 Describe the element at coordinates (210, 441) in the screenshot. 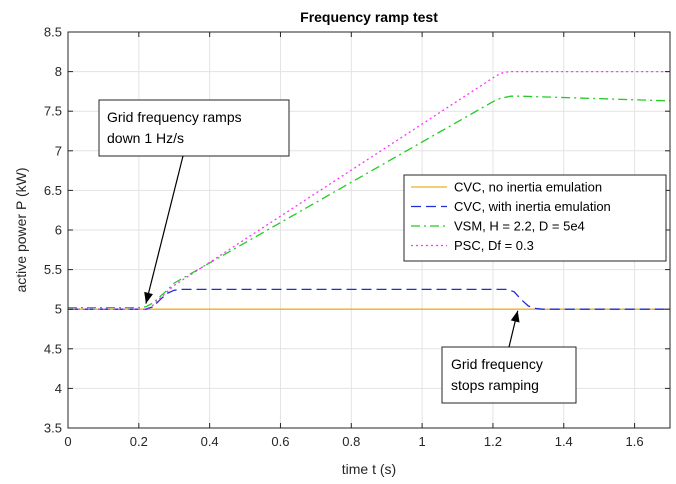

I see `x-tick-label: 0.4` at that location.